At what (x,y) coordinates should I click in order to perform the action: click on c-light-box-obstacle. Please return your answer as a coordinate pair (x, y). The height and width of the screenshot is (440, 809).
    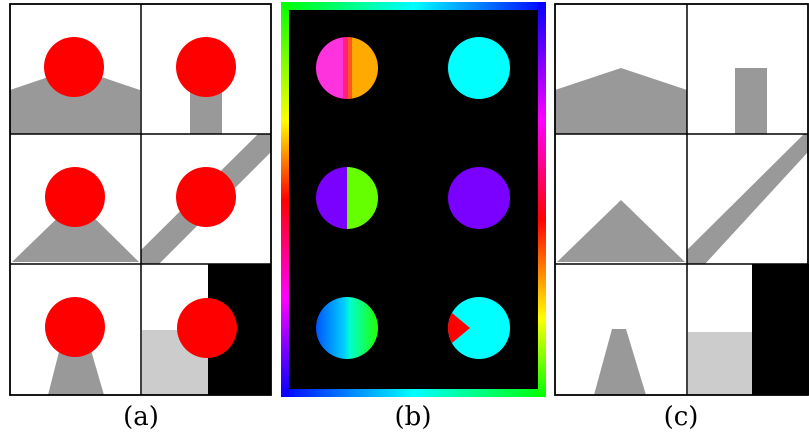
    Looking at the image, I should click on (720, 363).